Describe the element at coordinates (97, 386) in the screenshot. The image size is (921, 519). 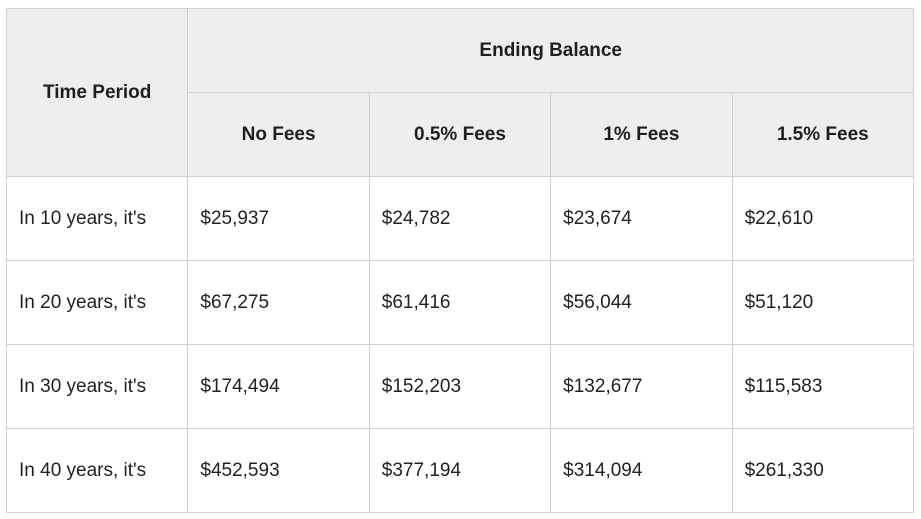
I see `period-cell: In 30 years, it's` at that location.